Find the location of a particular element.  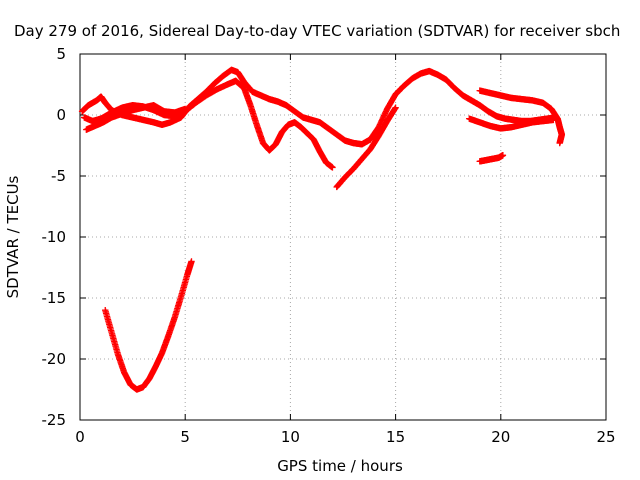

y-axis-label: SDTVAR / TECUs is located at coordinates (13, 236).